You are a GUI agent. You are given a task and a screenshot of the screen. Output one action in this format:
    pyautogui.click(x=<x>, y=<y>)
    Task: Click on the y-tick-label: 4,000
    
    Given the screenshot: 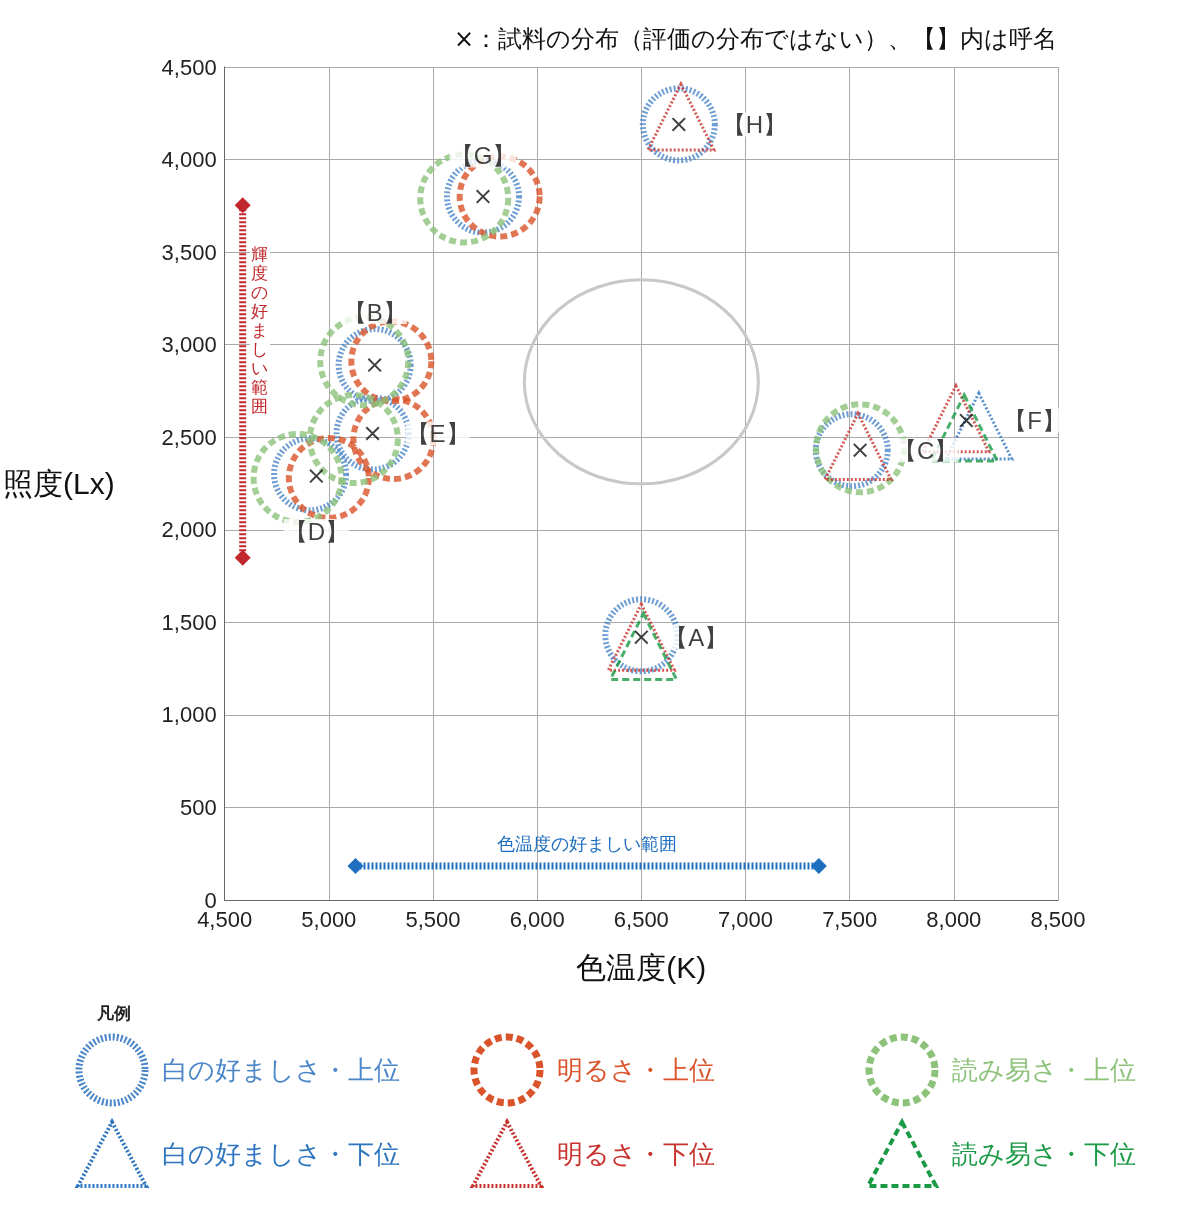 What is the action you would take?
    pyautogui.click(x=189, y=160)
    